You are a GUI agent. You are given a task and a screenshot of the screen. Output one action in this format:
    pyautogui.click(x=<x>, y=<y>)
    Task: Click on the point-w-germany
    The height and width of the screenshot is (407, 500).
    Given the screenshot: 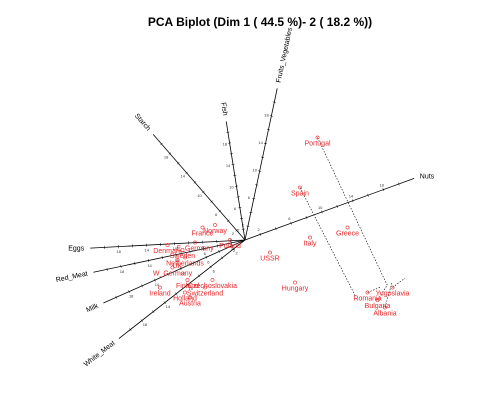 What is the action you would take?
    pyautogui.click(x=172, y=267)
    